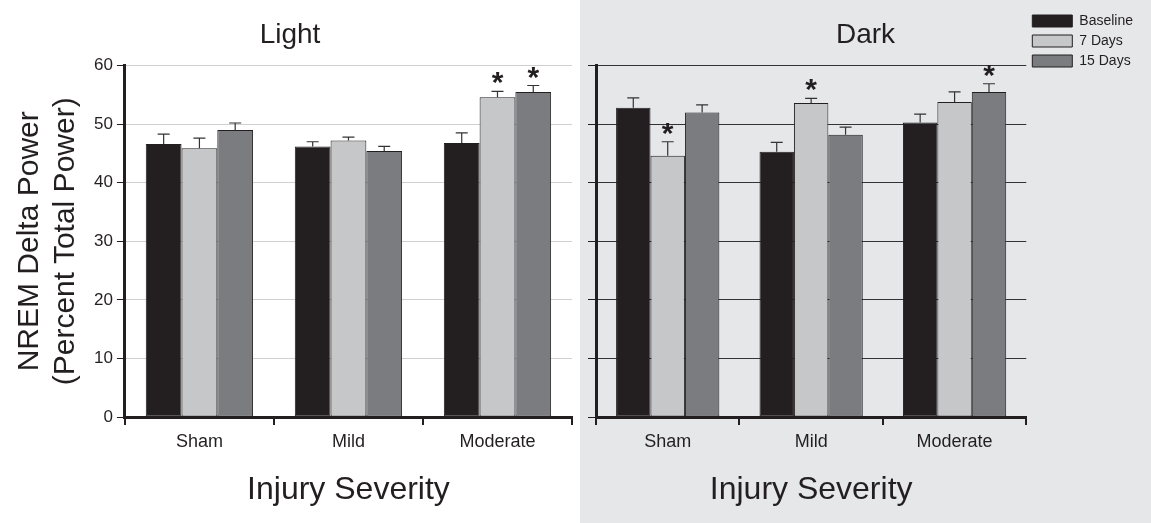 The height and width of the screenshot is (523, 1151). What do you see at coordinates (103, 358) in the screenshot?
I see `y-tick-label: 10` at bounding box center [103, 358].